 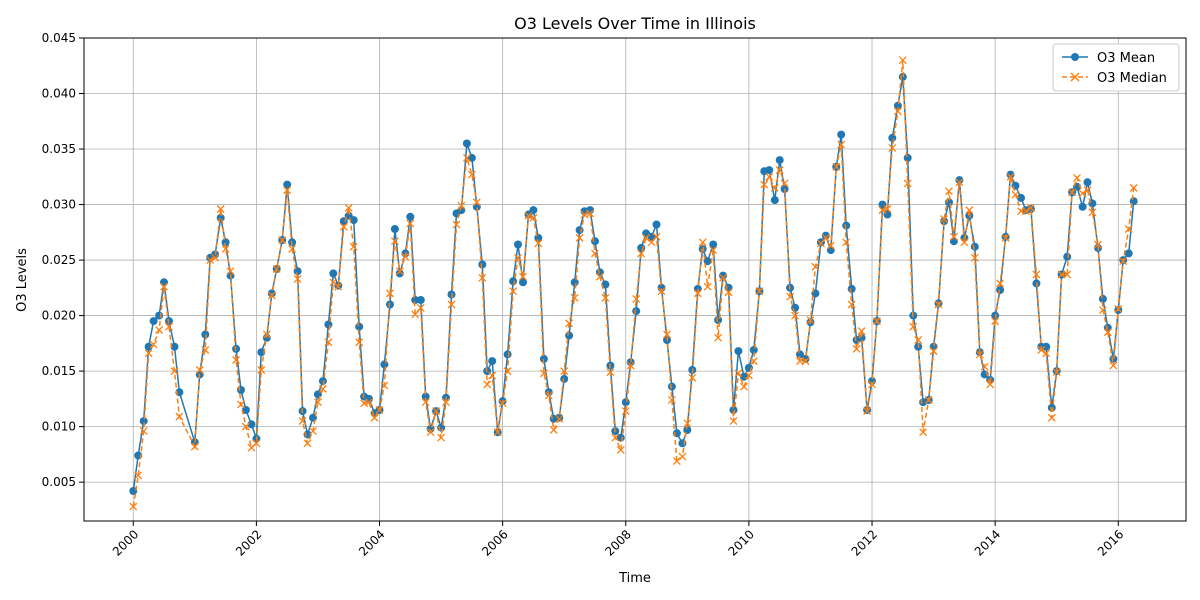 I want to click on x-tick-label: 2016, so click(x=1110, y=542).